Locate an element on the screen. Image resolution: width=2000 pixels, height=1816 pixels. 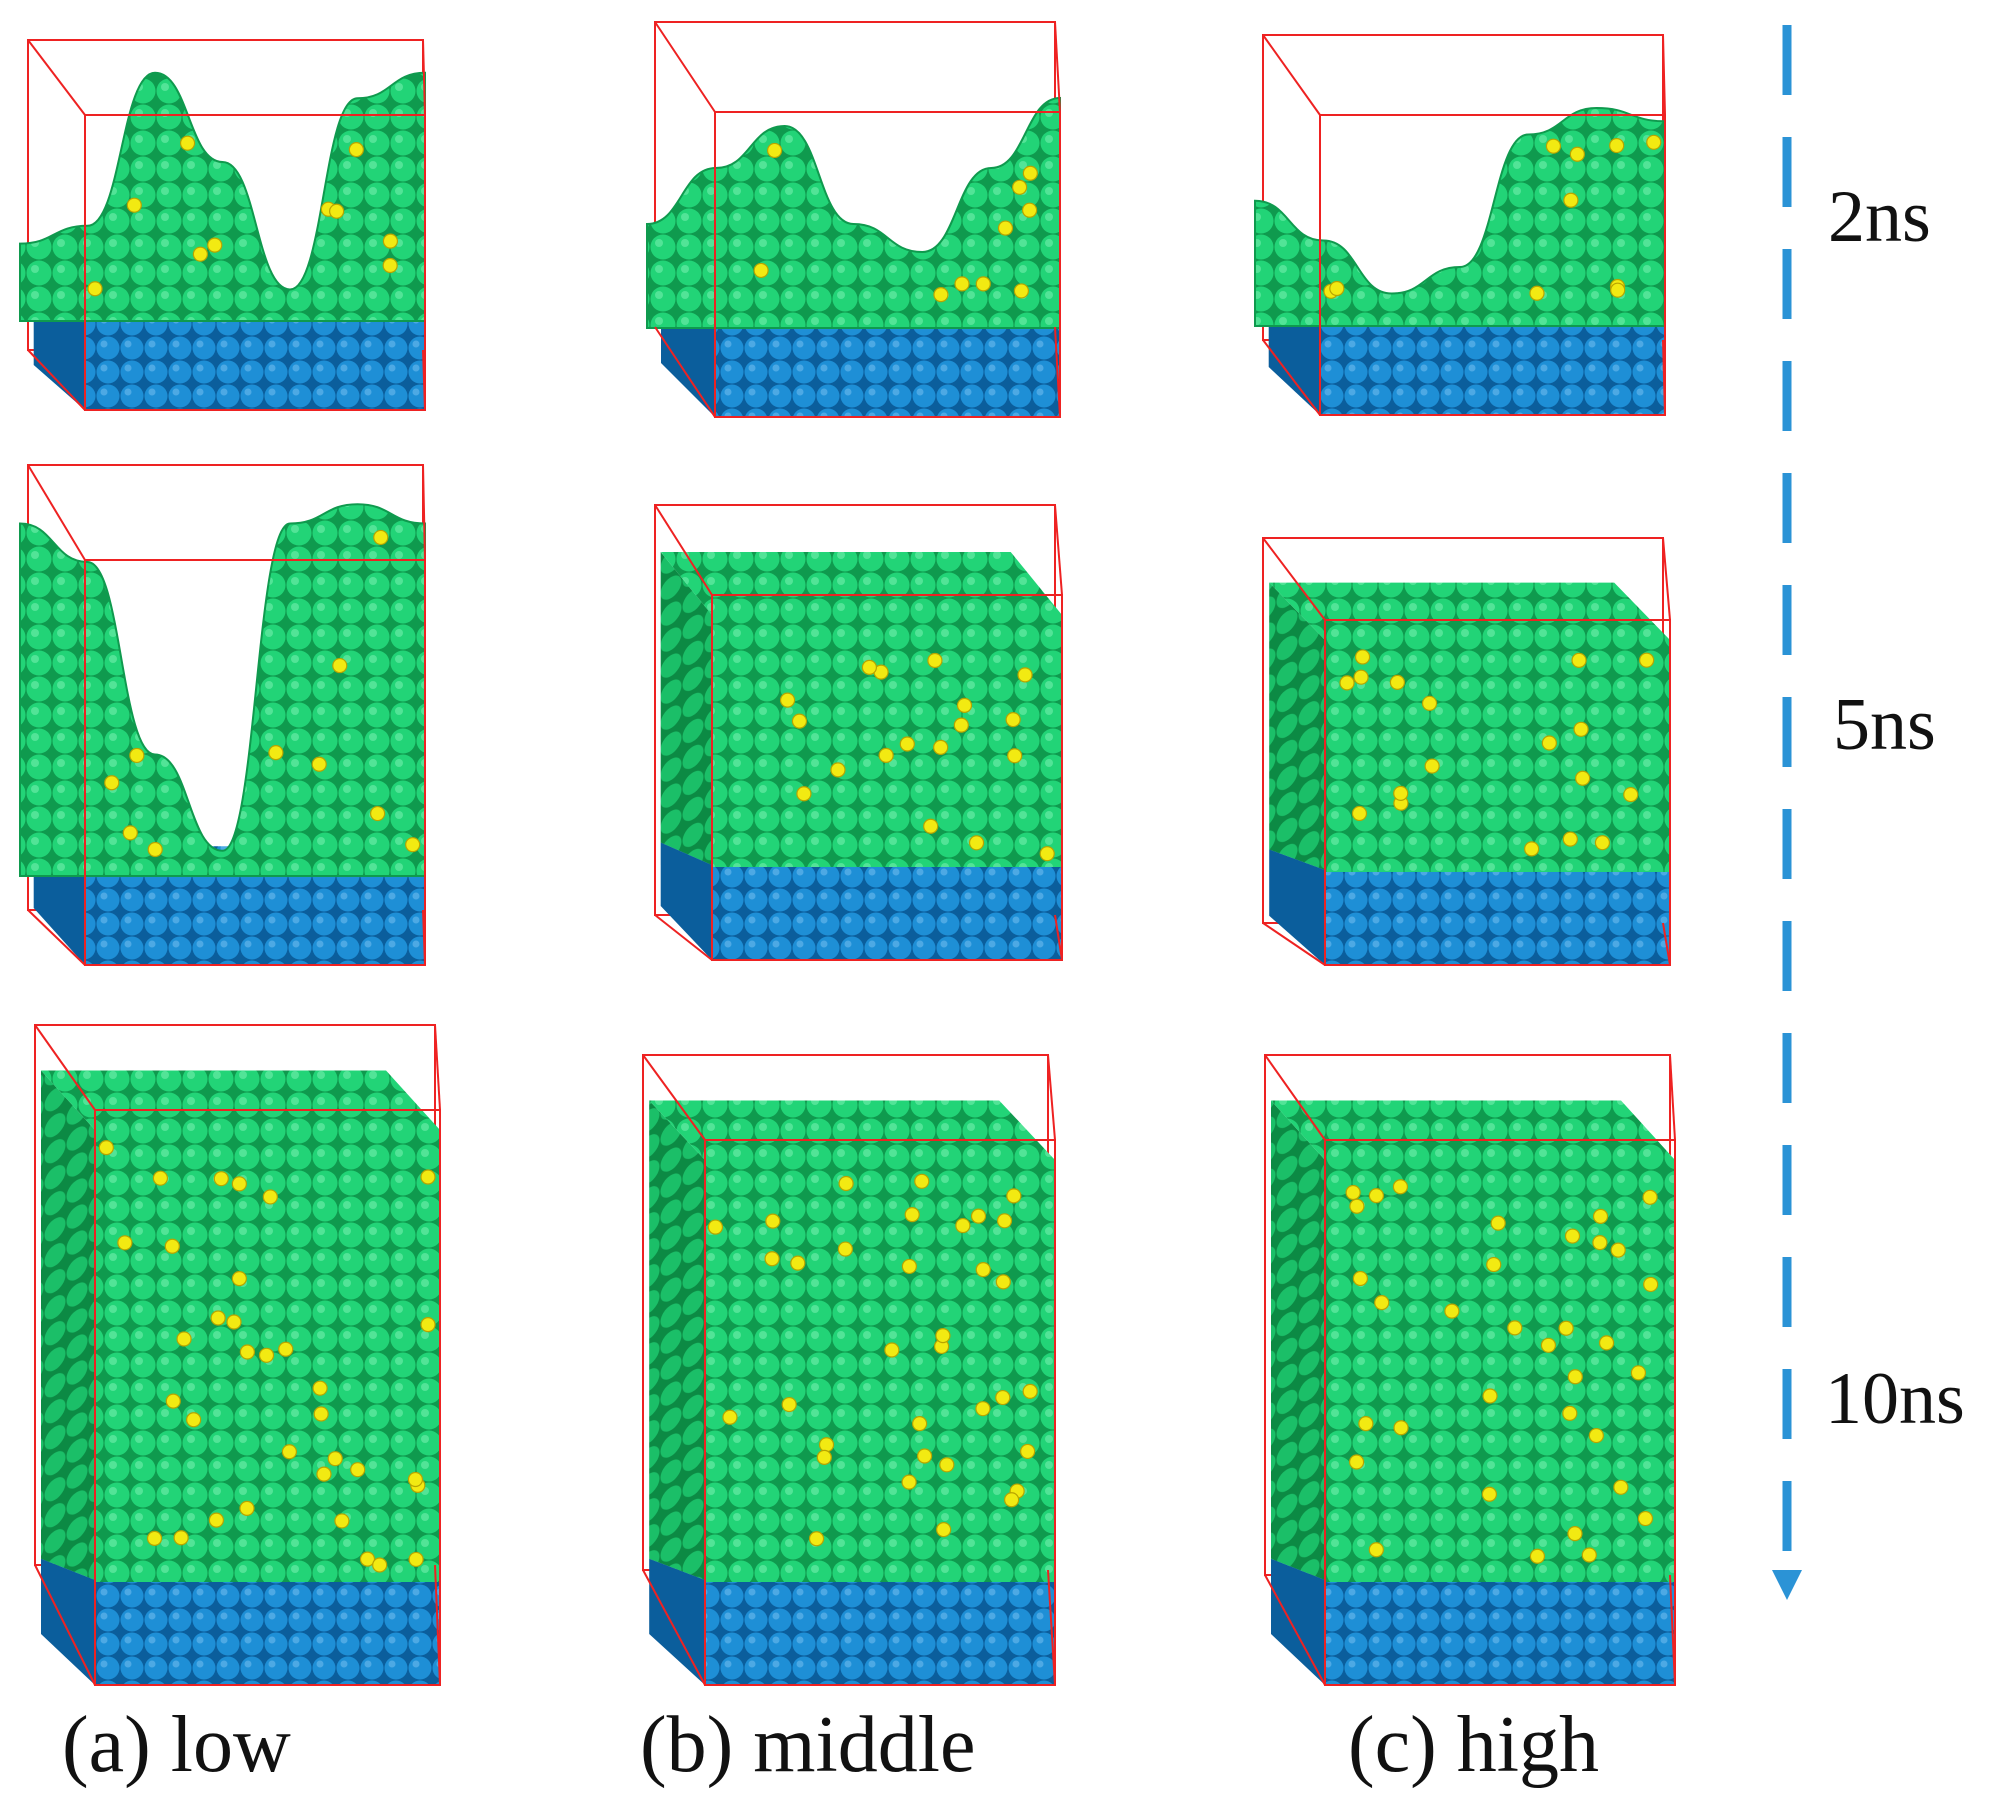
snapshot-middle-t2 is located at coordinates (853, 219).